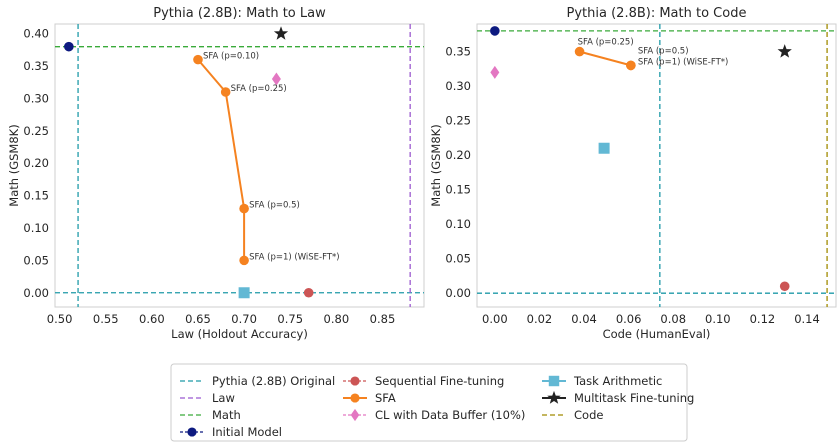  I want to click on y-tick-label: 0.40, so click(36, 34).